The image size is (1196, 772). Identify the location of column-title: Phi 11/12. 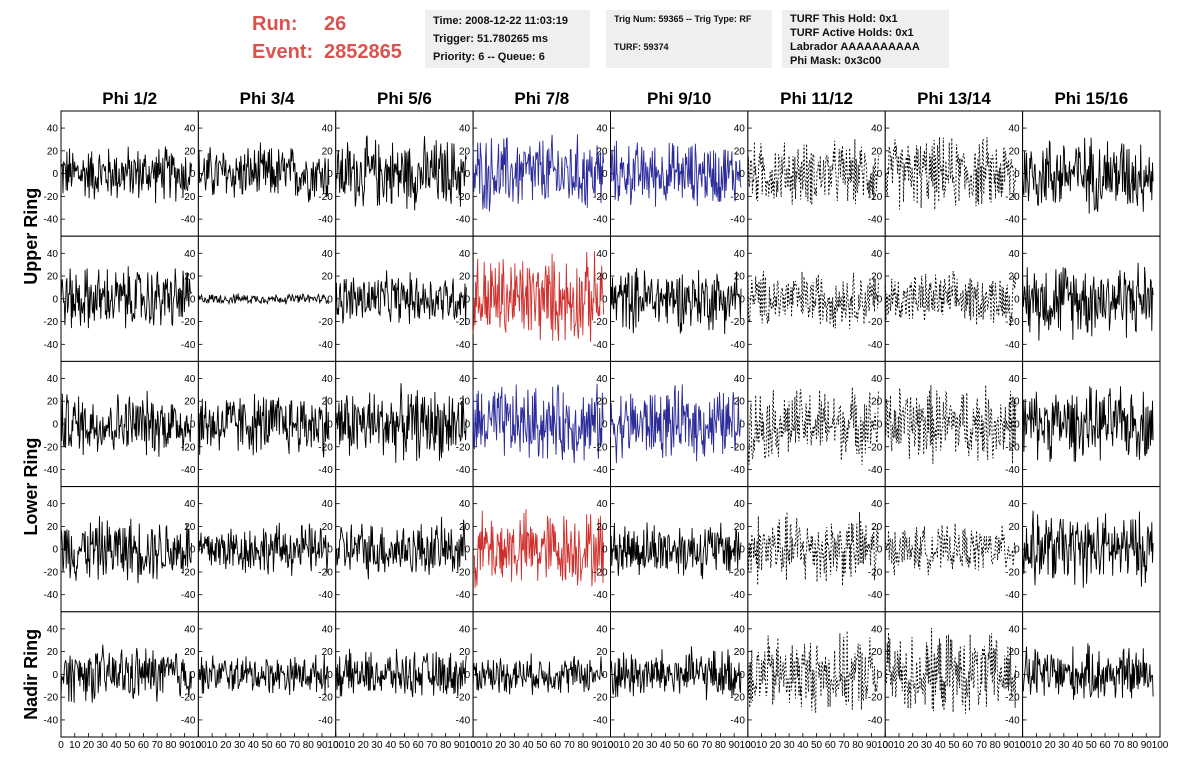
(816, 98).